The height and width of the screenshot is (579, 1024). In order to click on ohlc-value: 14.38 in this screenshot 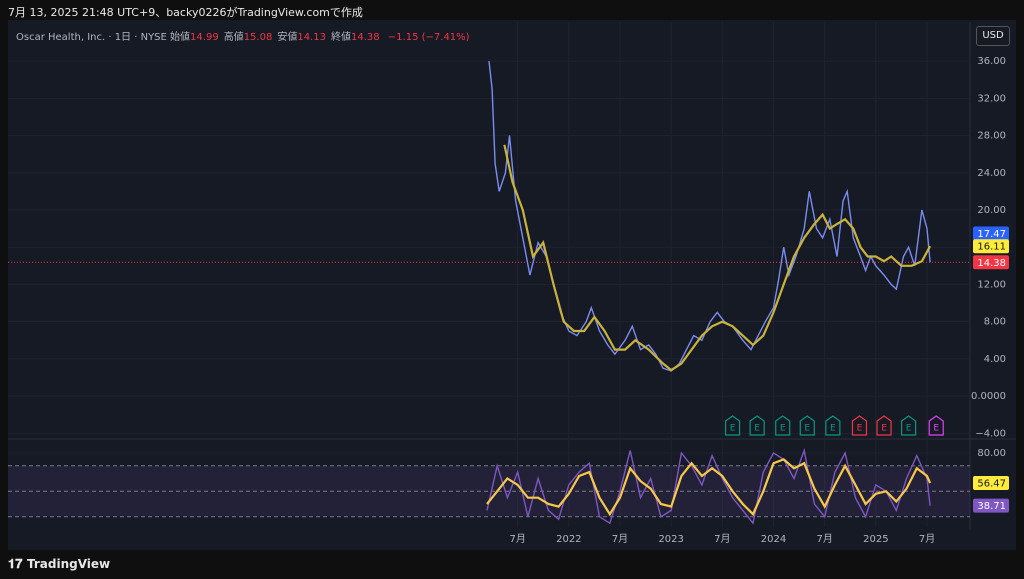, I will do `click(365, 37)`.